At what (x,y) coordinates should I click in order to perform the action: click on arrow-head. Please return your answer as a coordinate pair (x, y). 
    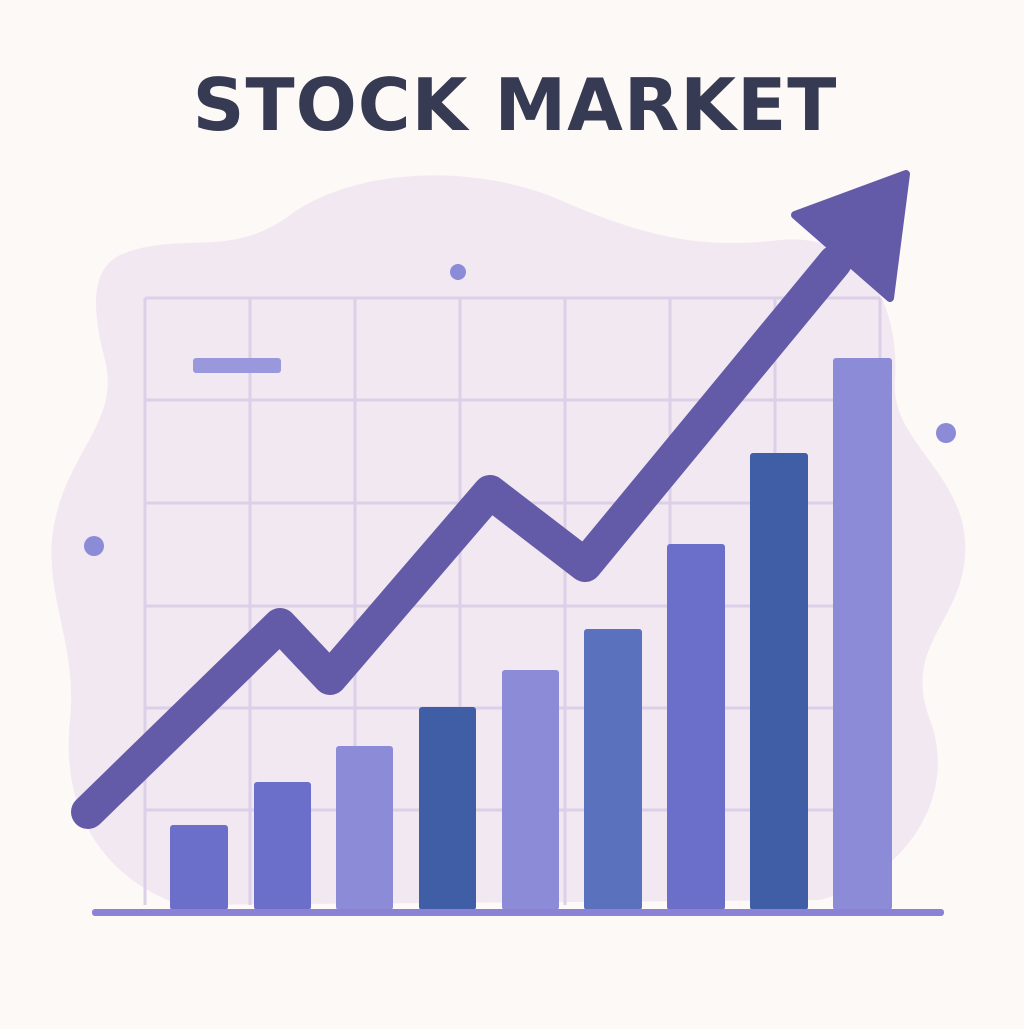
    Looking at the image, I should click on (850, 236).